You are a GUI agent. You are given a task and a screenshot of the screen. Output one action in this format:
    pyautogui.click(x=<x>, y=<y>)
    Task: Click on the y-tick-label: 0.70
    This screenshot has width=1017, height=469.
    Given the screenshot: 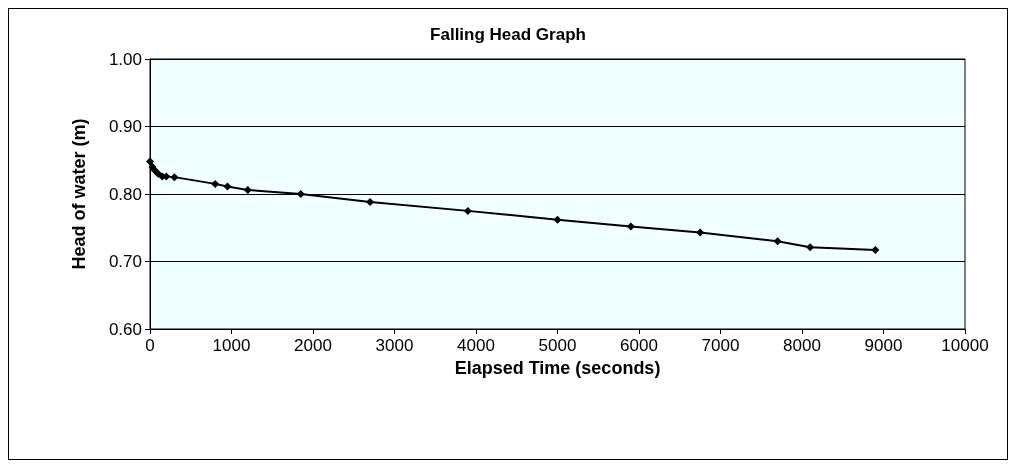 What is the action you would take?
    pyautogui.click(x=125, y=261)
    